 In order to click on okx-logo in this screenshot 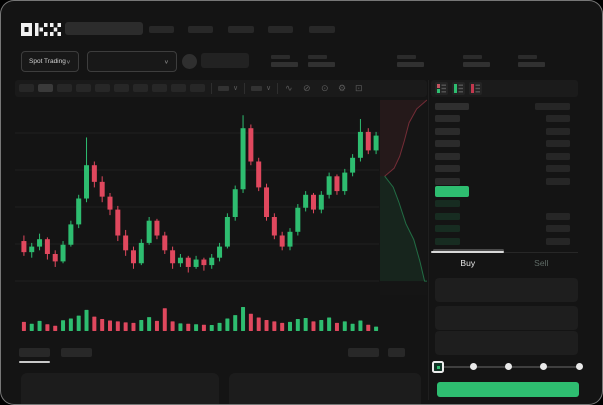, I will do `click(41, 29)`.